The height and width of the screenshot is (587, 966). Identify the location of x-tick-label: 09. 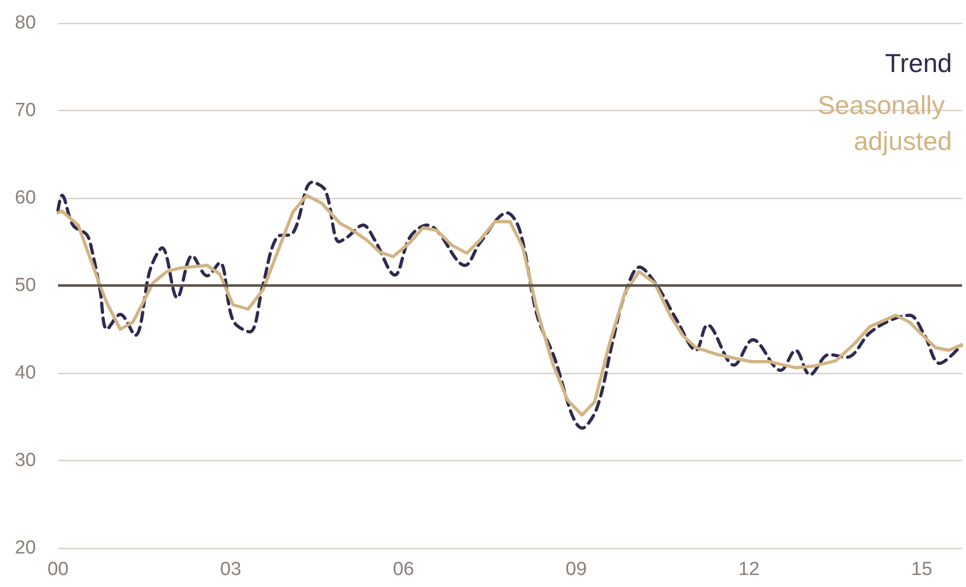
(576, 569).